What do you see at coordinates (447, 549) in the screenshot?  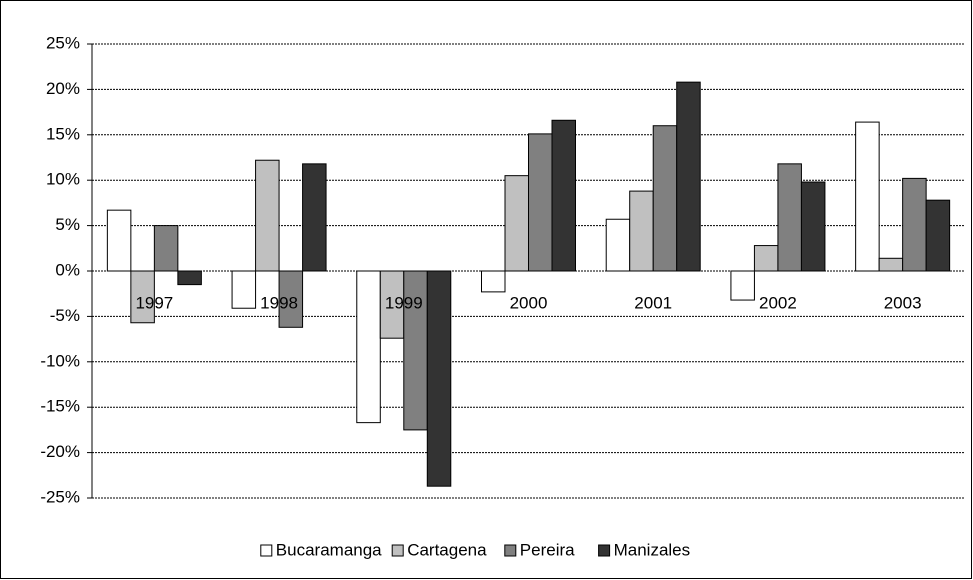 I see `legend-label: Cartagena` at bounding box center [447, 549].